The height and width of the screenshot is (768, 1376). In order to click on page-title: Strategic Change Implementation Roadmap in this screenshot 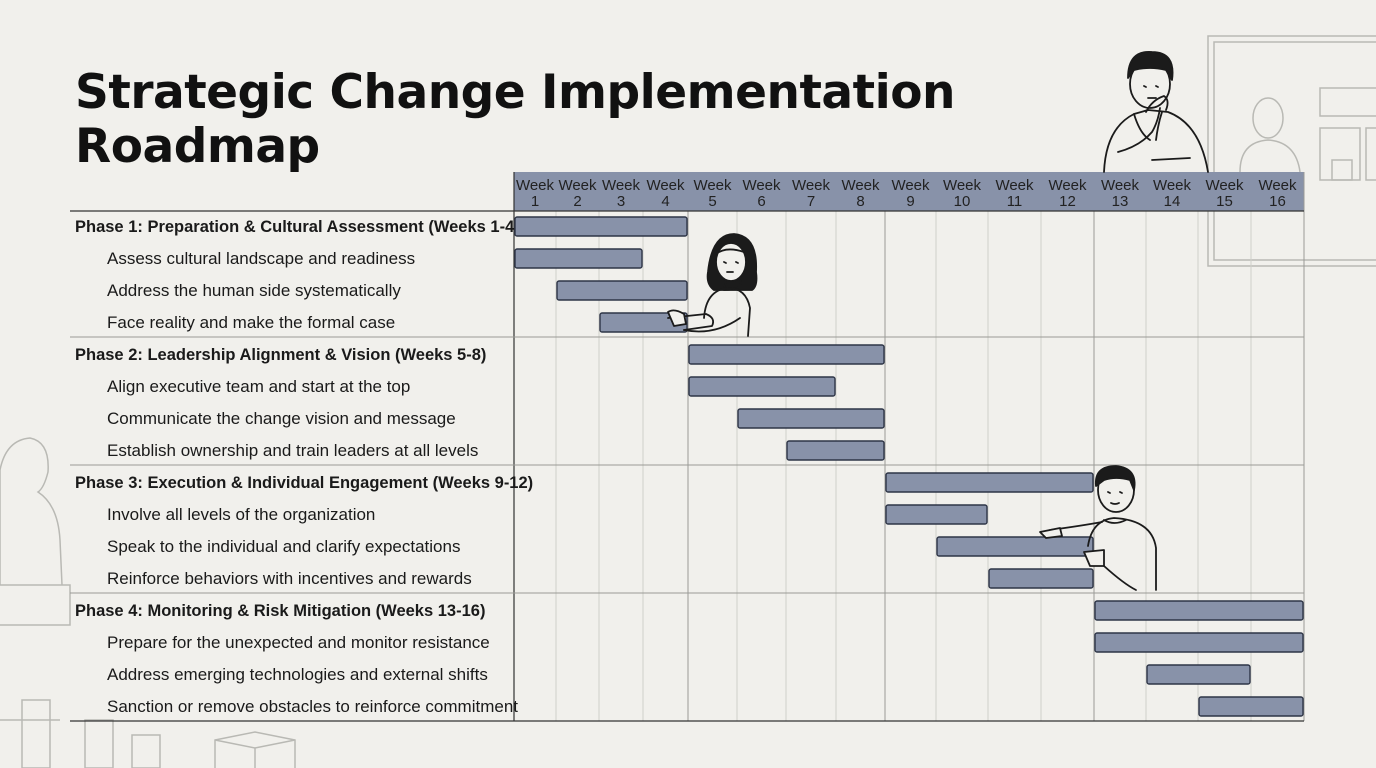, I will do `click(515, 120)`.